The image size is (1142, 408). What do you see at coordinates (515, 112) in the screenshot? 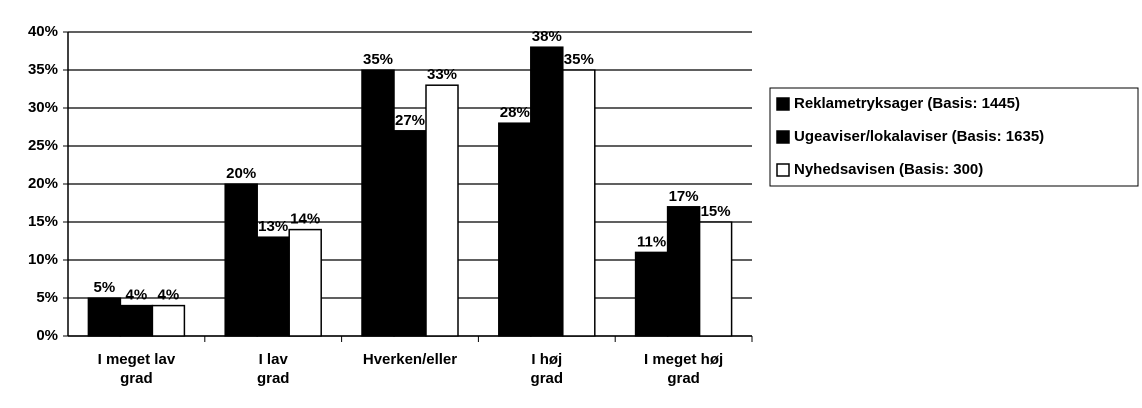
I see `value-label: 28%` at bounding box center [515, 112].